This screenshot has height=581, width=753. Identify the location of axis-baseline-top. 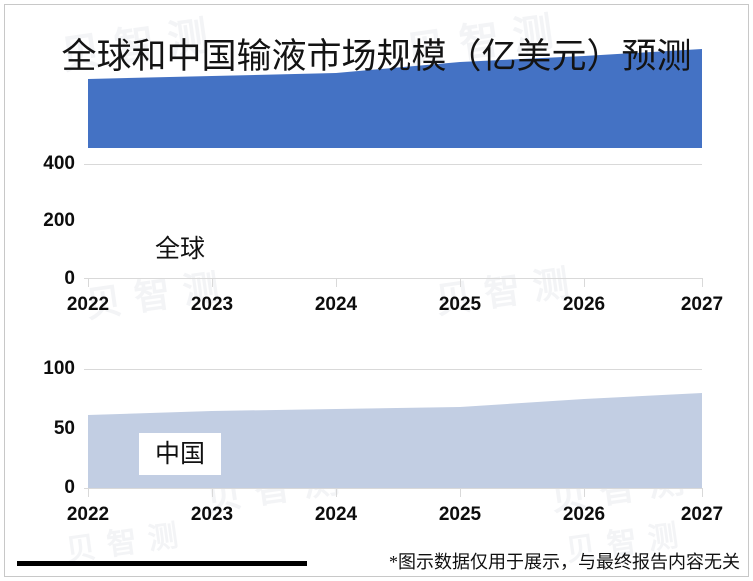
(393, 278).